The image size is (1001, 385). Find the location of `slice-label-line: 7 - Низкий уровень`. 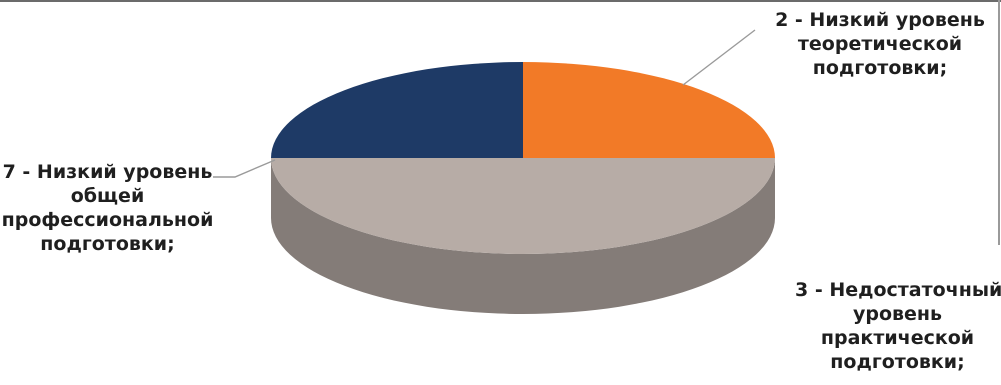

slice-label-line: 7 - Низкий уровень is located at coordinates (107, 172).